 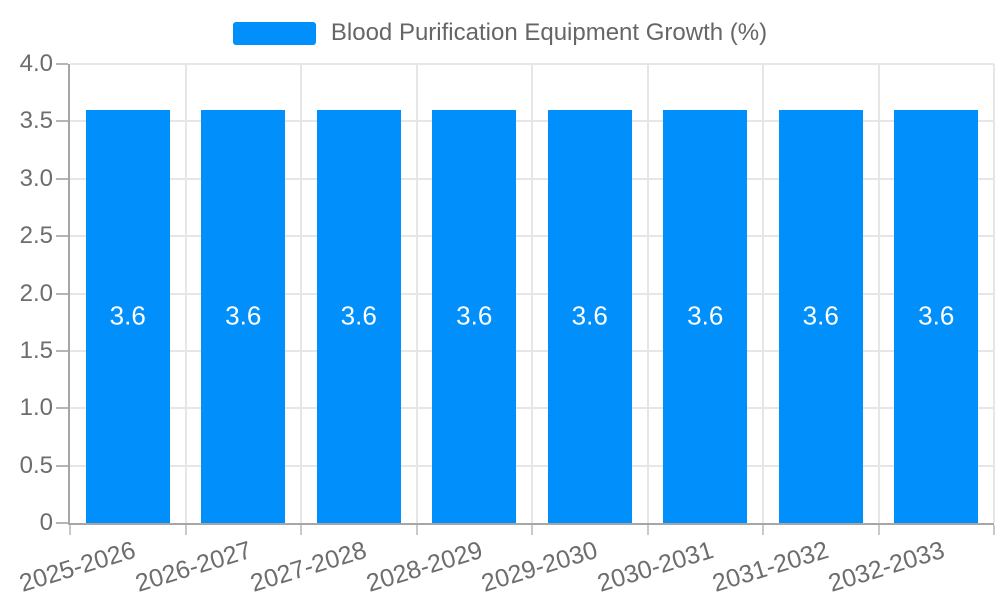 I want to click on legend-swatch, so click(x=274, y=33).